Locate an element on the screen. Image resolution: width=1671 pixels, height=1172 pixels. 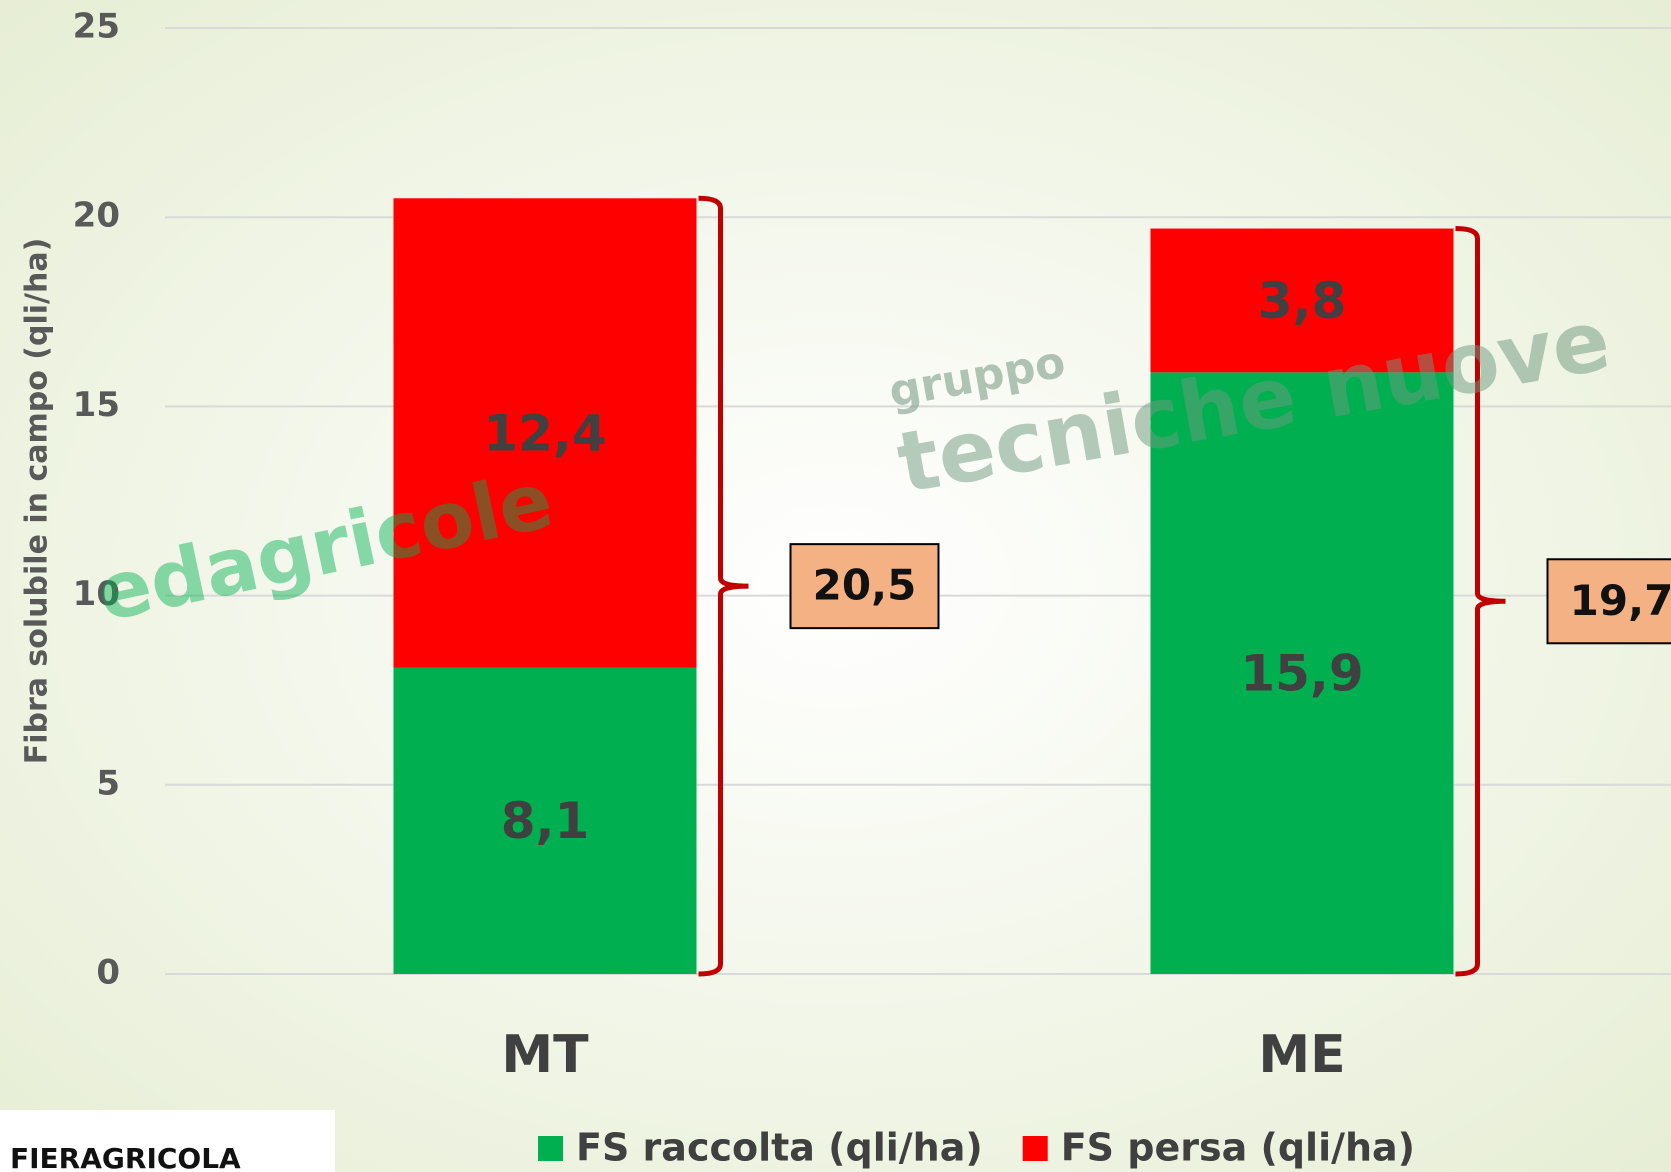
data-label: 15,9 is located at coordinates (1301, 674).